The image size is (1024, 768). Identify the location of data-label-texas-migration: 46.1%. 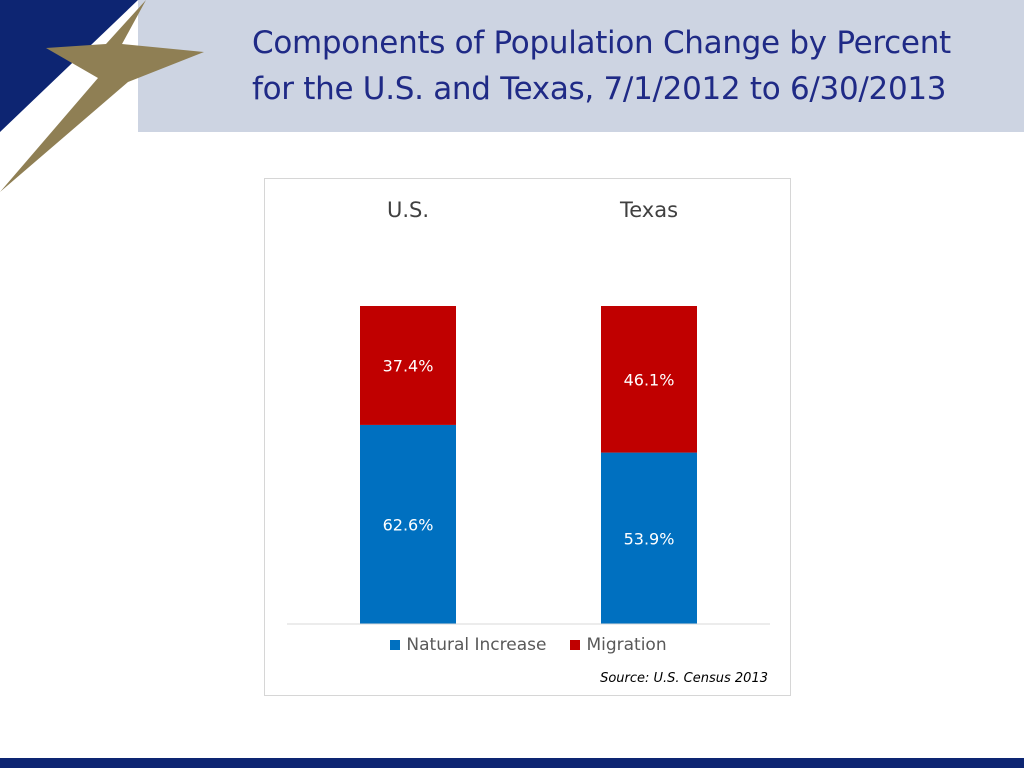
(649, 379).